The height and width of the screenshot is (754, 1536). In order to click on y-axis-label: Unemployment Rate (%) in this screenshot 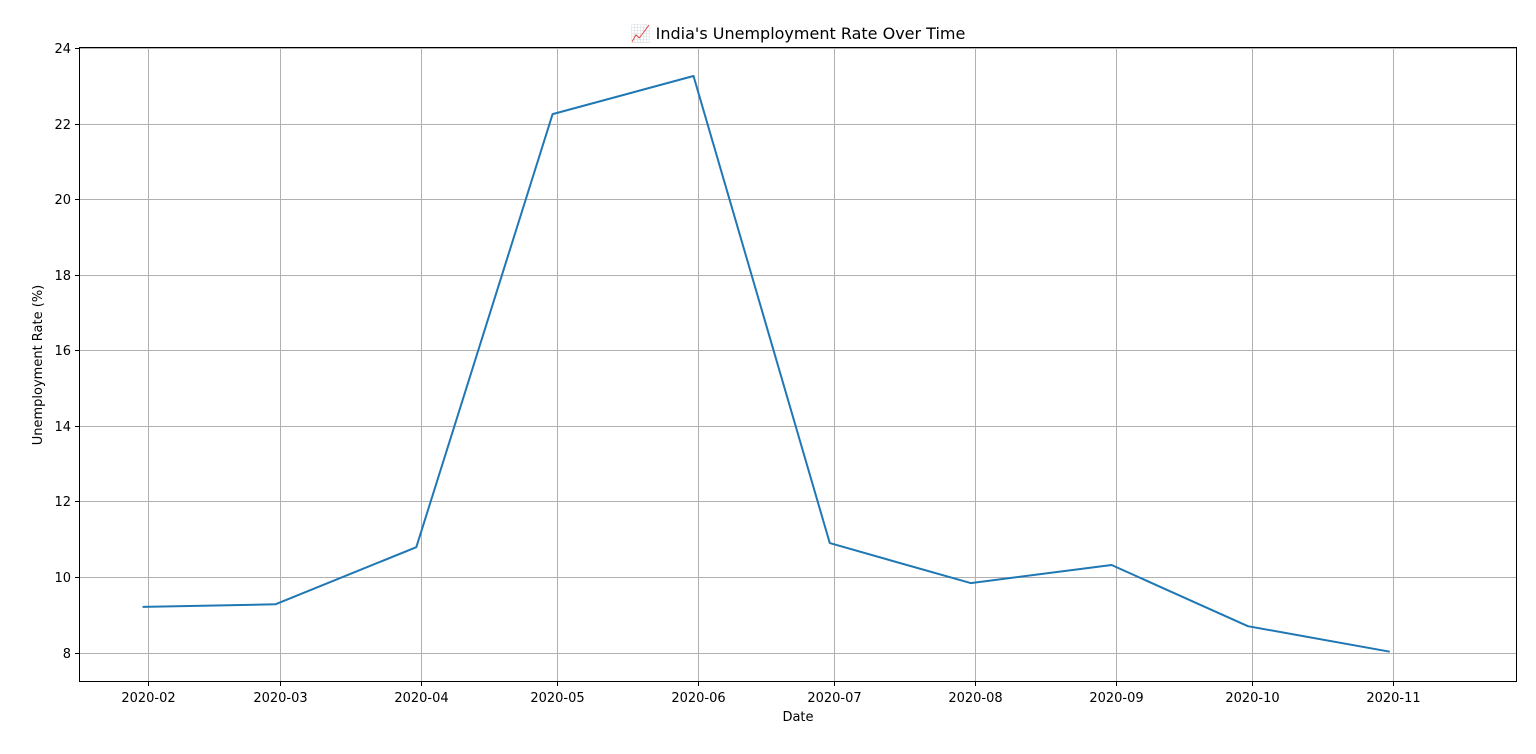, I will do `click(38, 365)`.